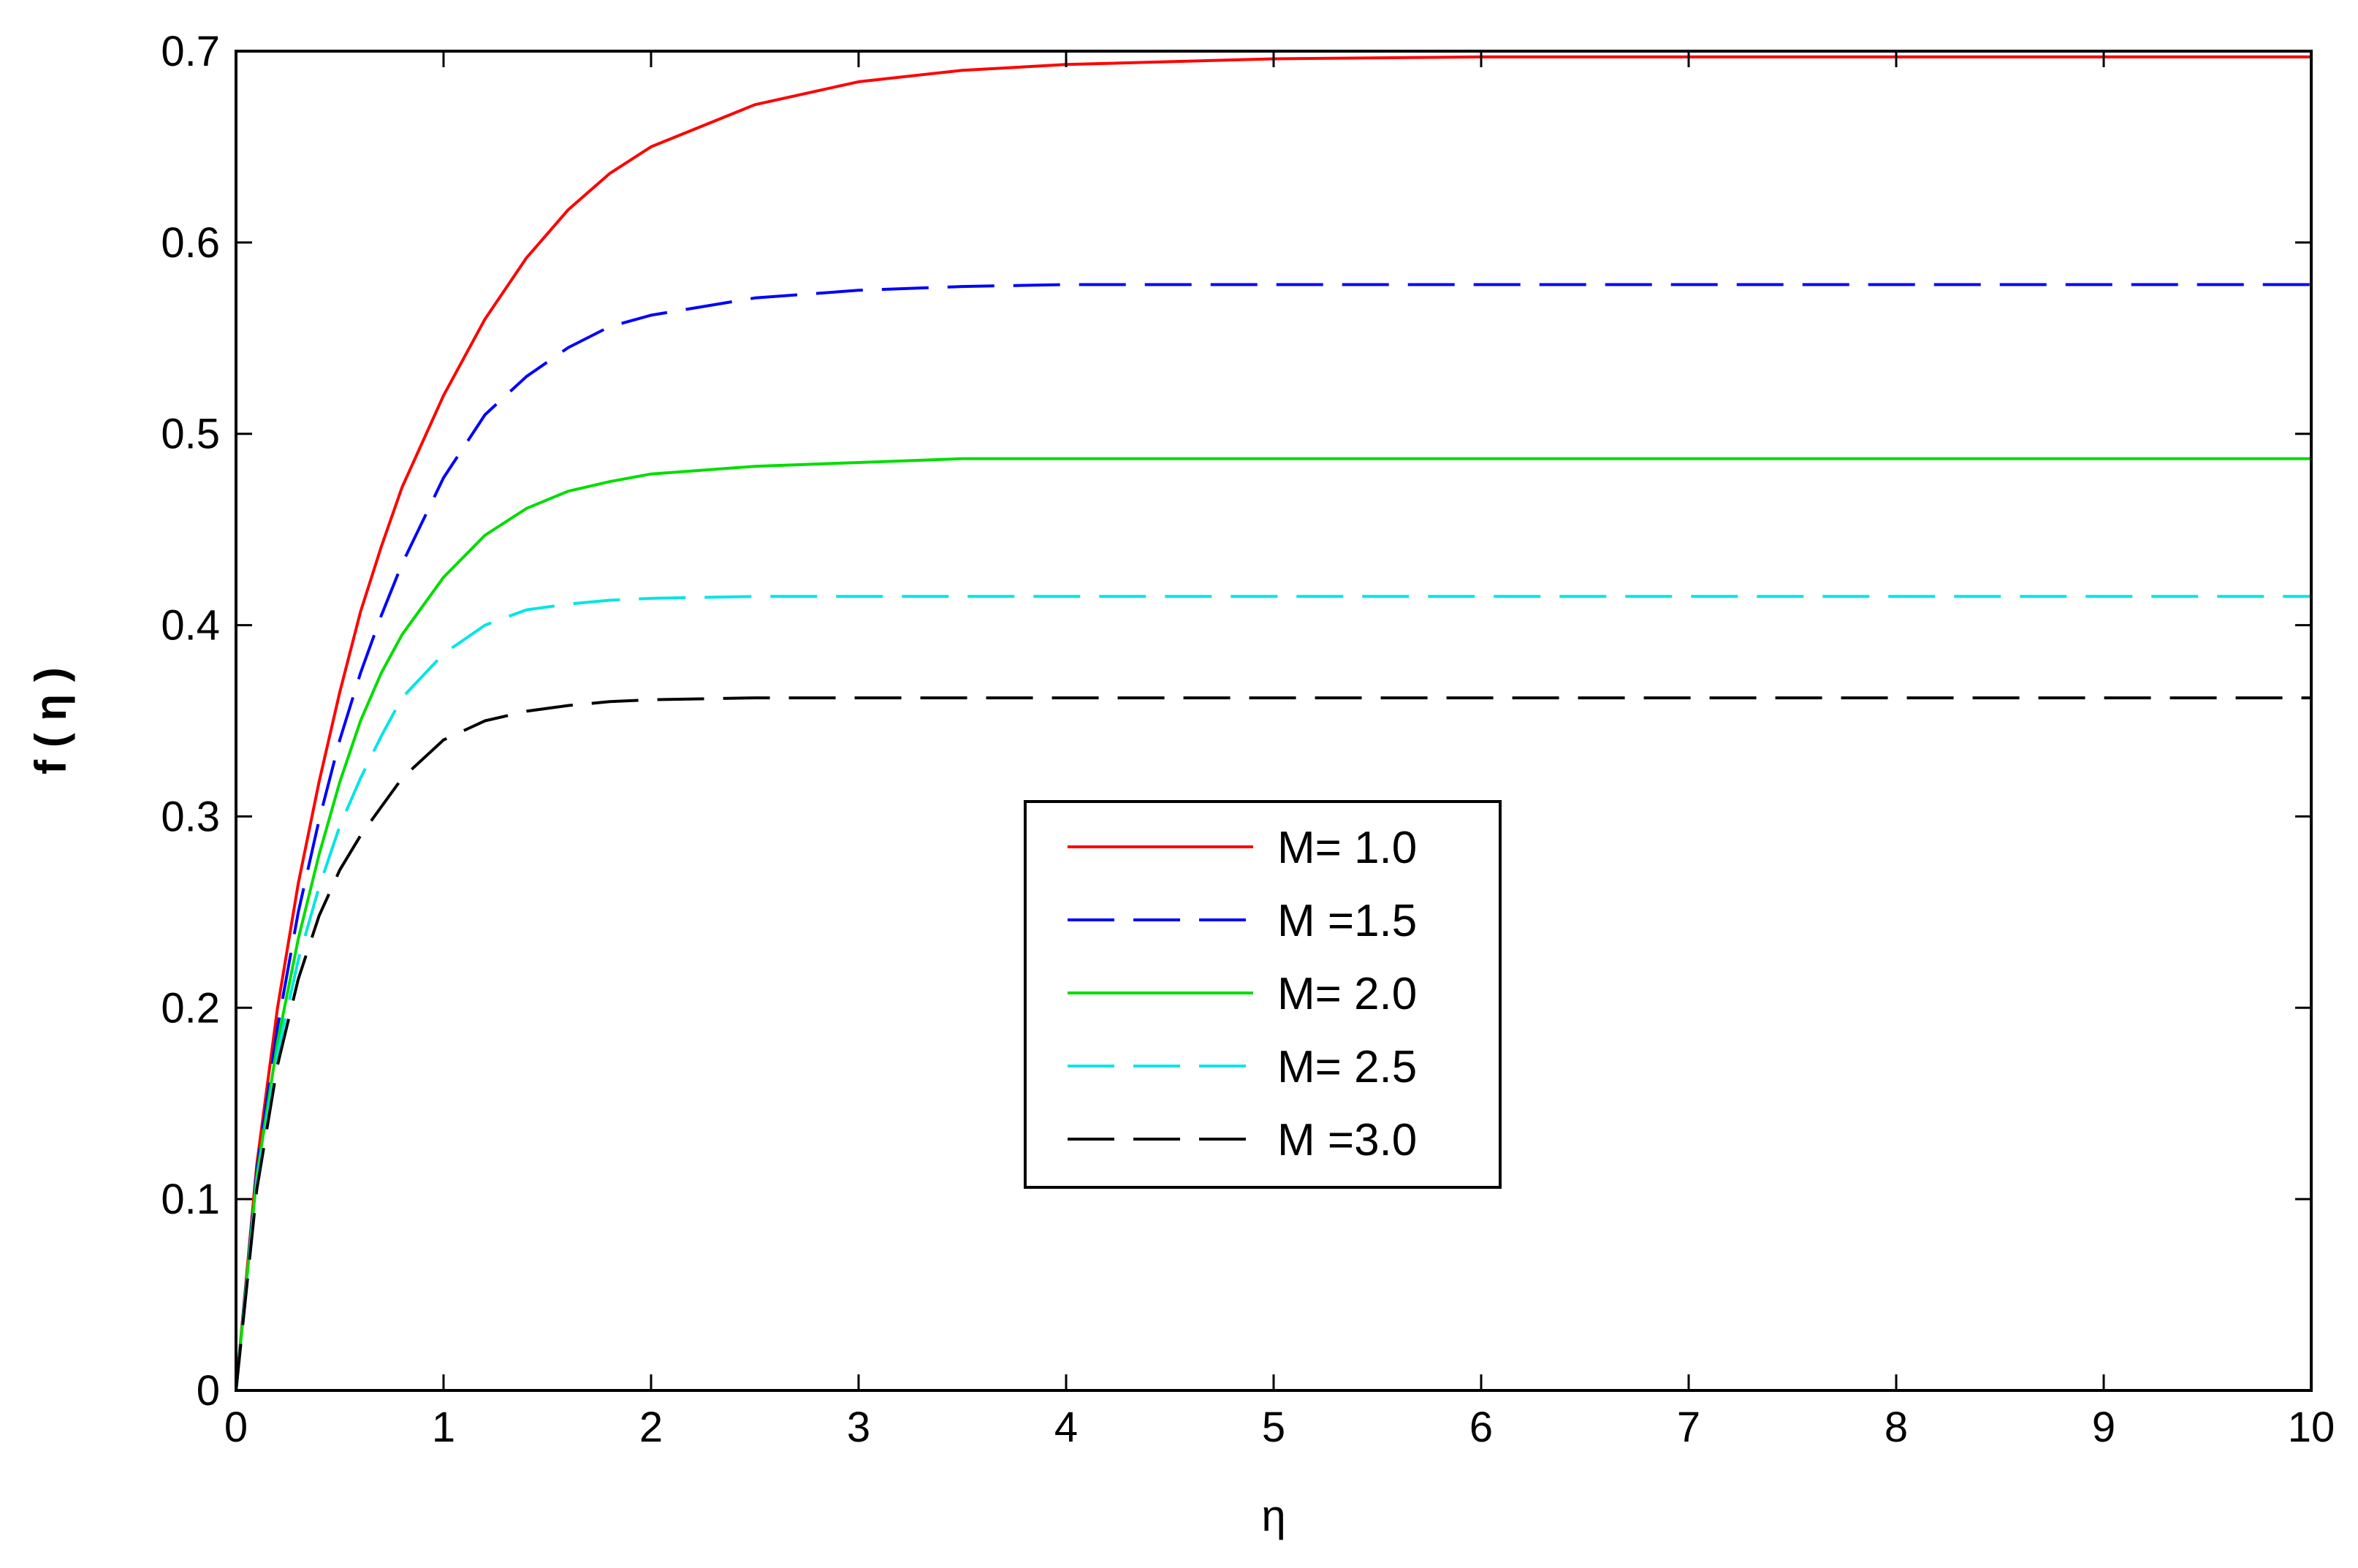 The width and height of the screenshot is (2358, 1568). Describe the element at coordinates (236, 1427) in the screenshot. I see `x-tick-label: 0` at that location.